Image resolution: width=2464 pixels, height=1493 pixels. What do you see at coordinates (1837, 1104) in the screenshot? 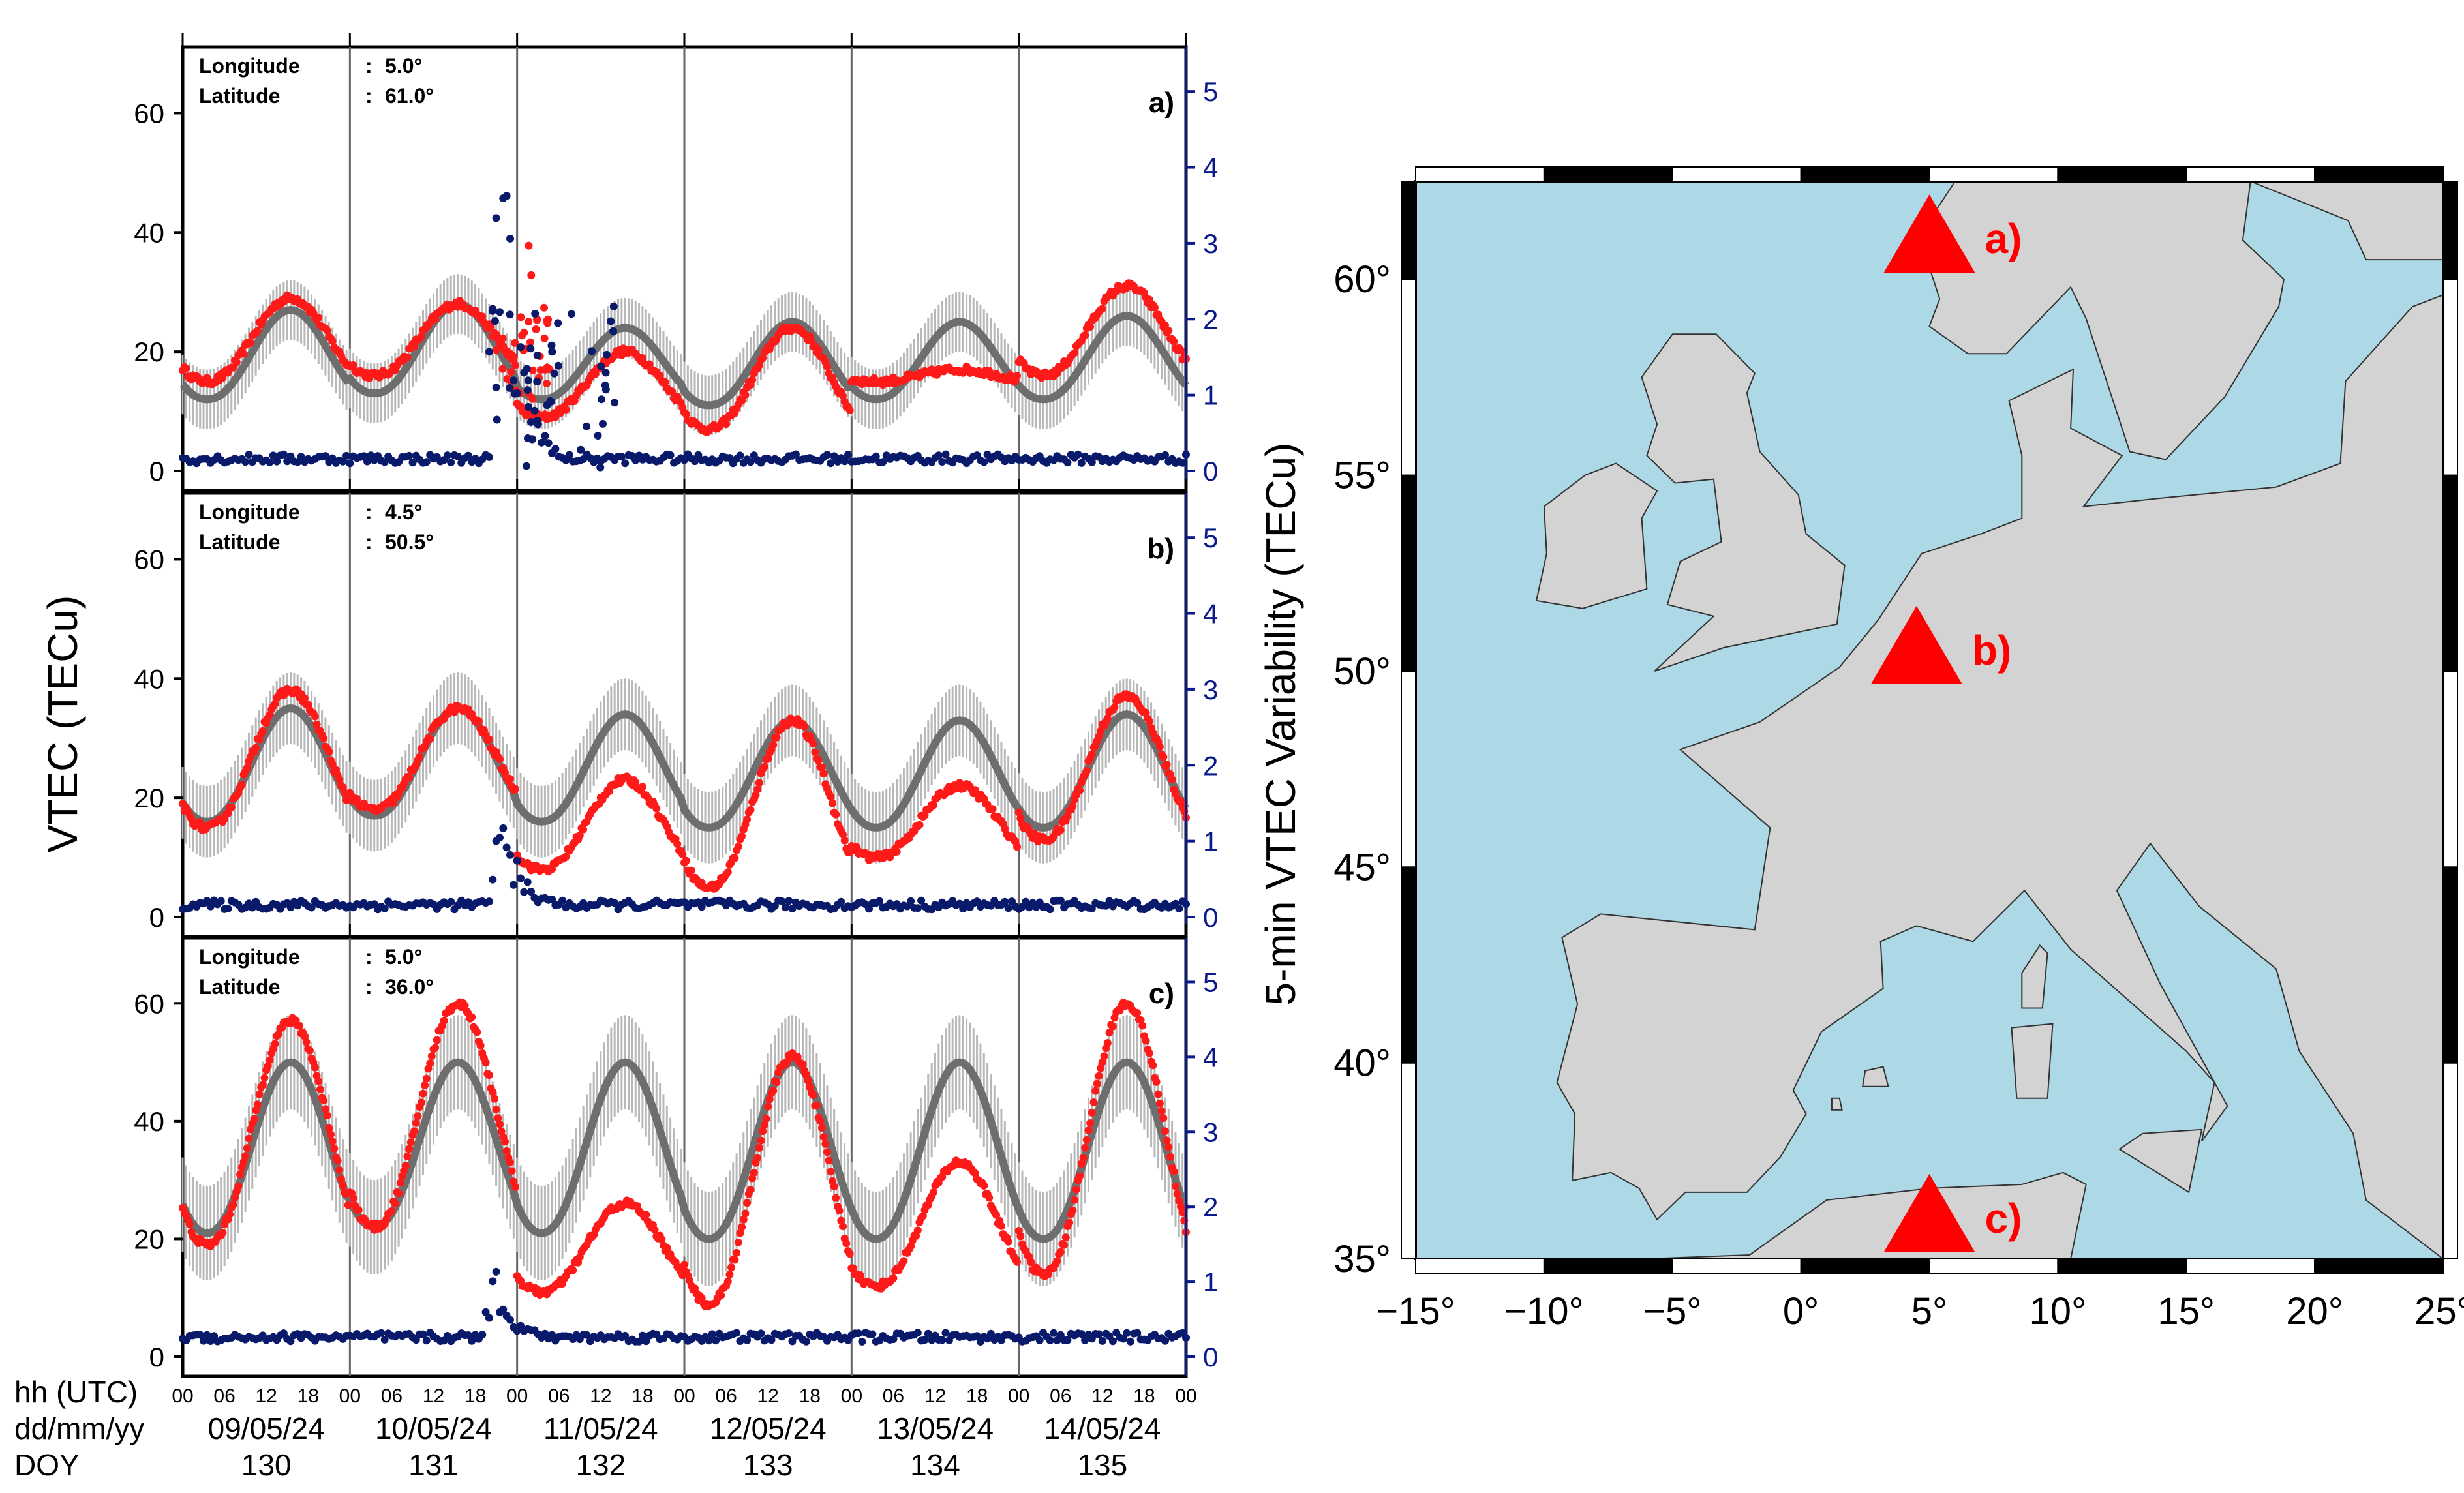
I see `land-ibiza` at bounding box center [1837, 1104].